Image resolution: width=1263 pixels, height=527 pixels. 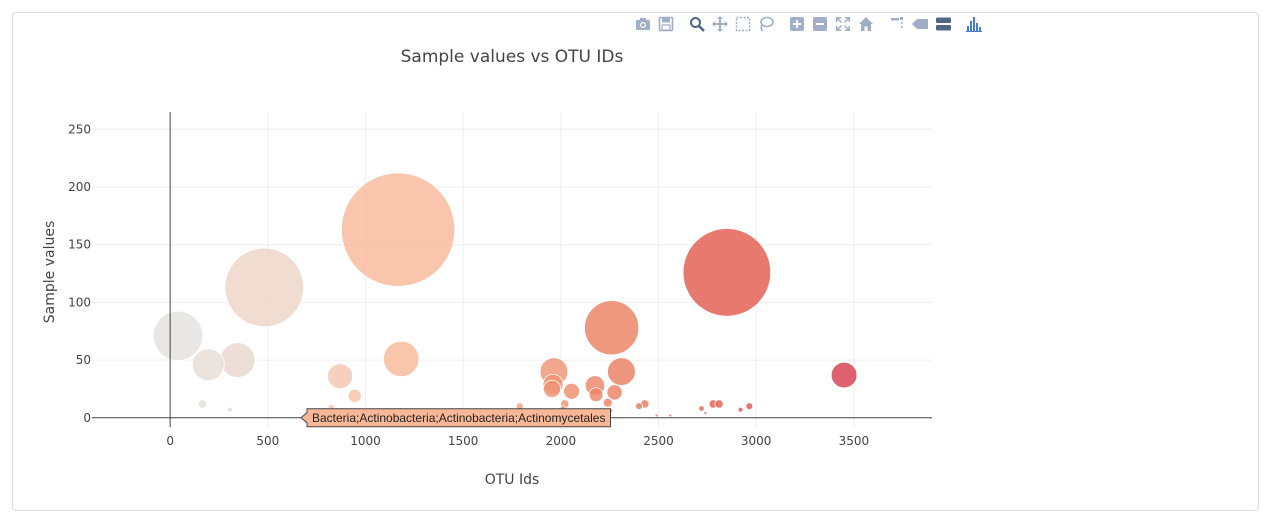 I want to click on zoom-out-button, so click(x=820, y=24).